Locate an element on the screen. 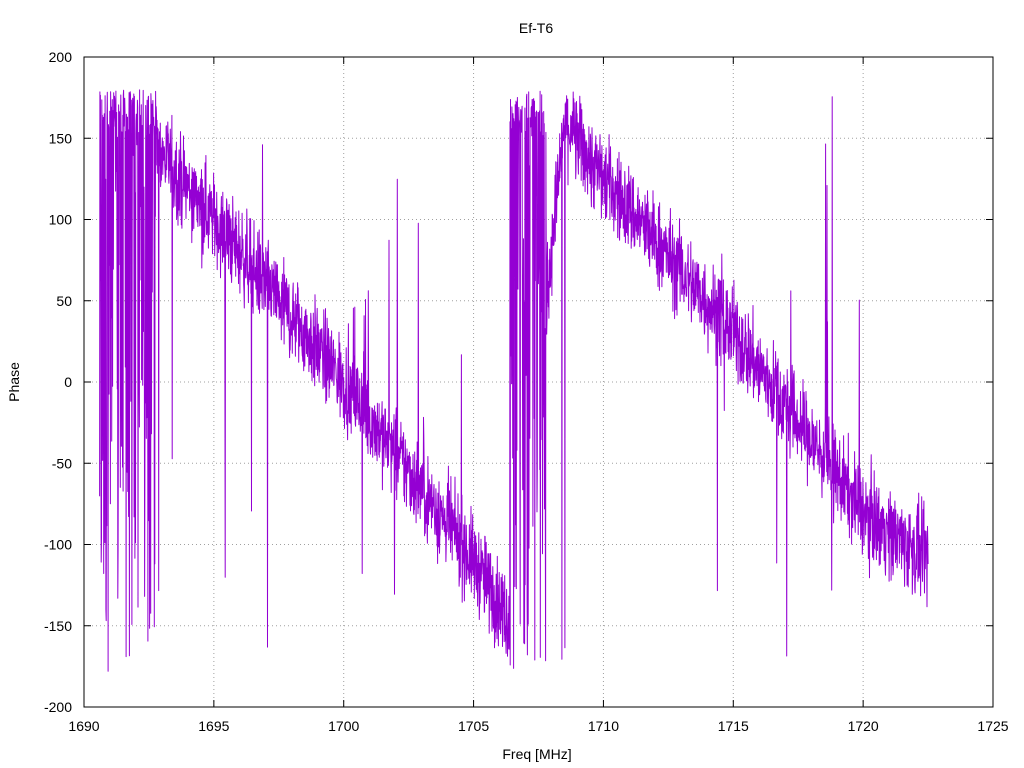 This screenshot has height=768, width=1024. y-tick-label: 100 is located at coordinates (61, 220).